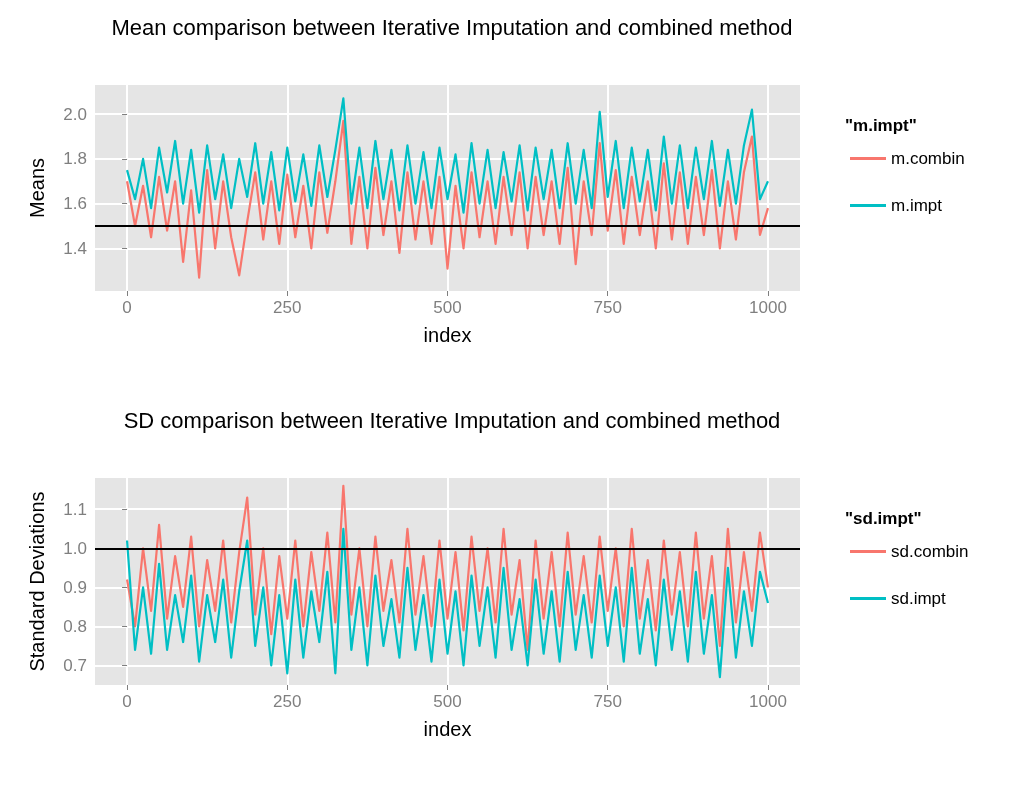  What do you see at coordinates (452, 420) in the screenshot?
I see `chart-title: SD comparison between Iterative Imputation and combined method` at bounding box center [452, 420].